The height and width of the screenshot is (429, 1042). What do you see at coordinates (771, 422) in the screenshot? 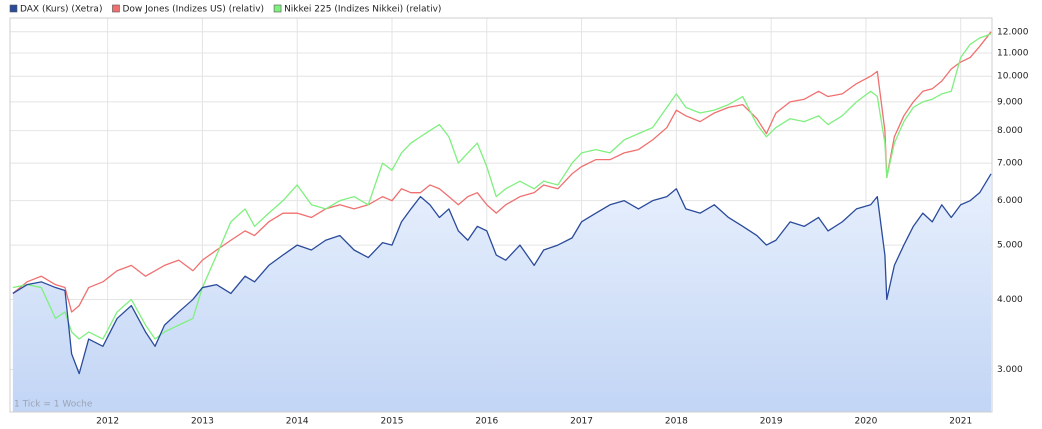
I see `x-tick-label: 2019` at bounding box center [771, 422].